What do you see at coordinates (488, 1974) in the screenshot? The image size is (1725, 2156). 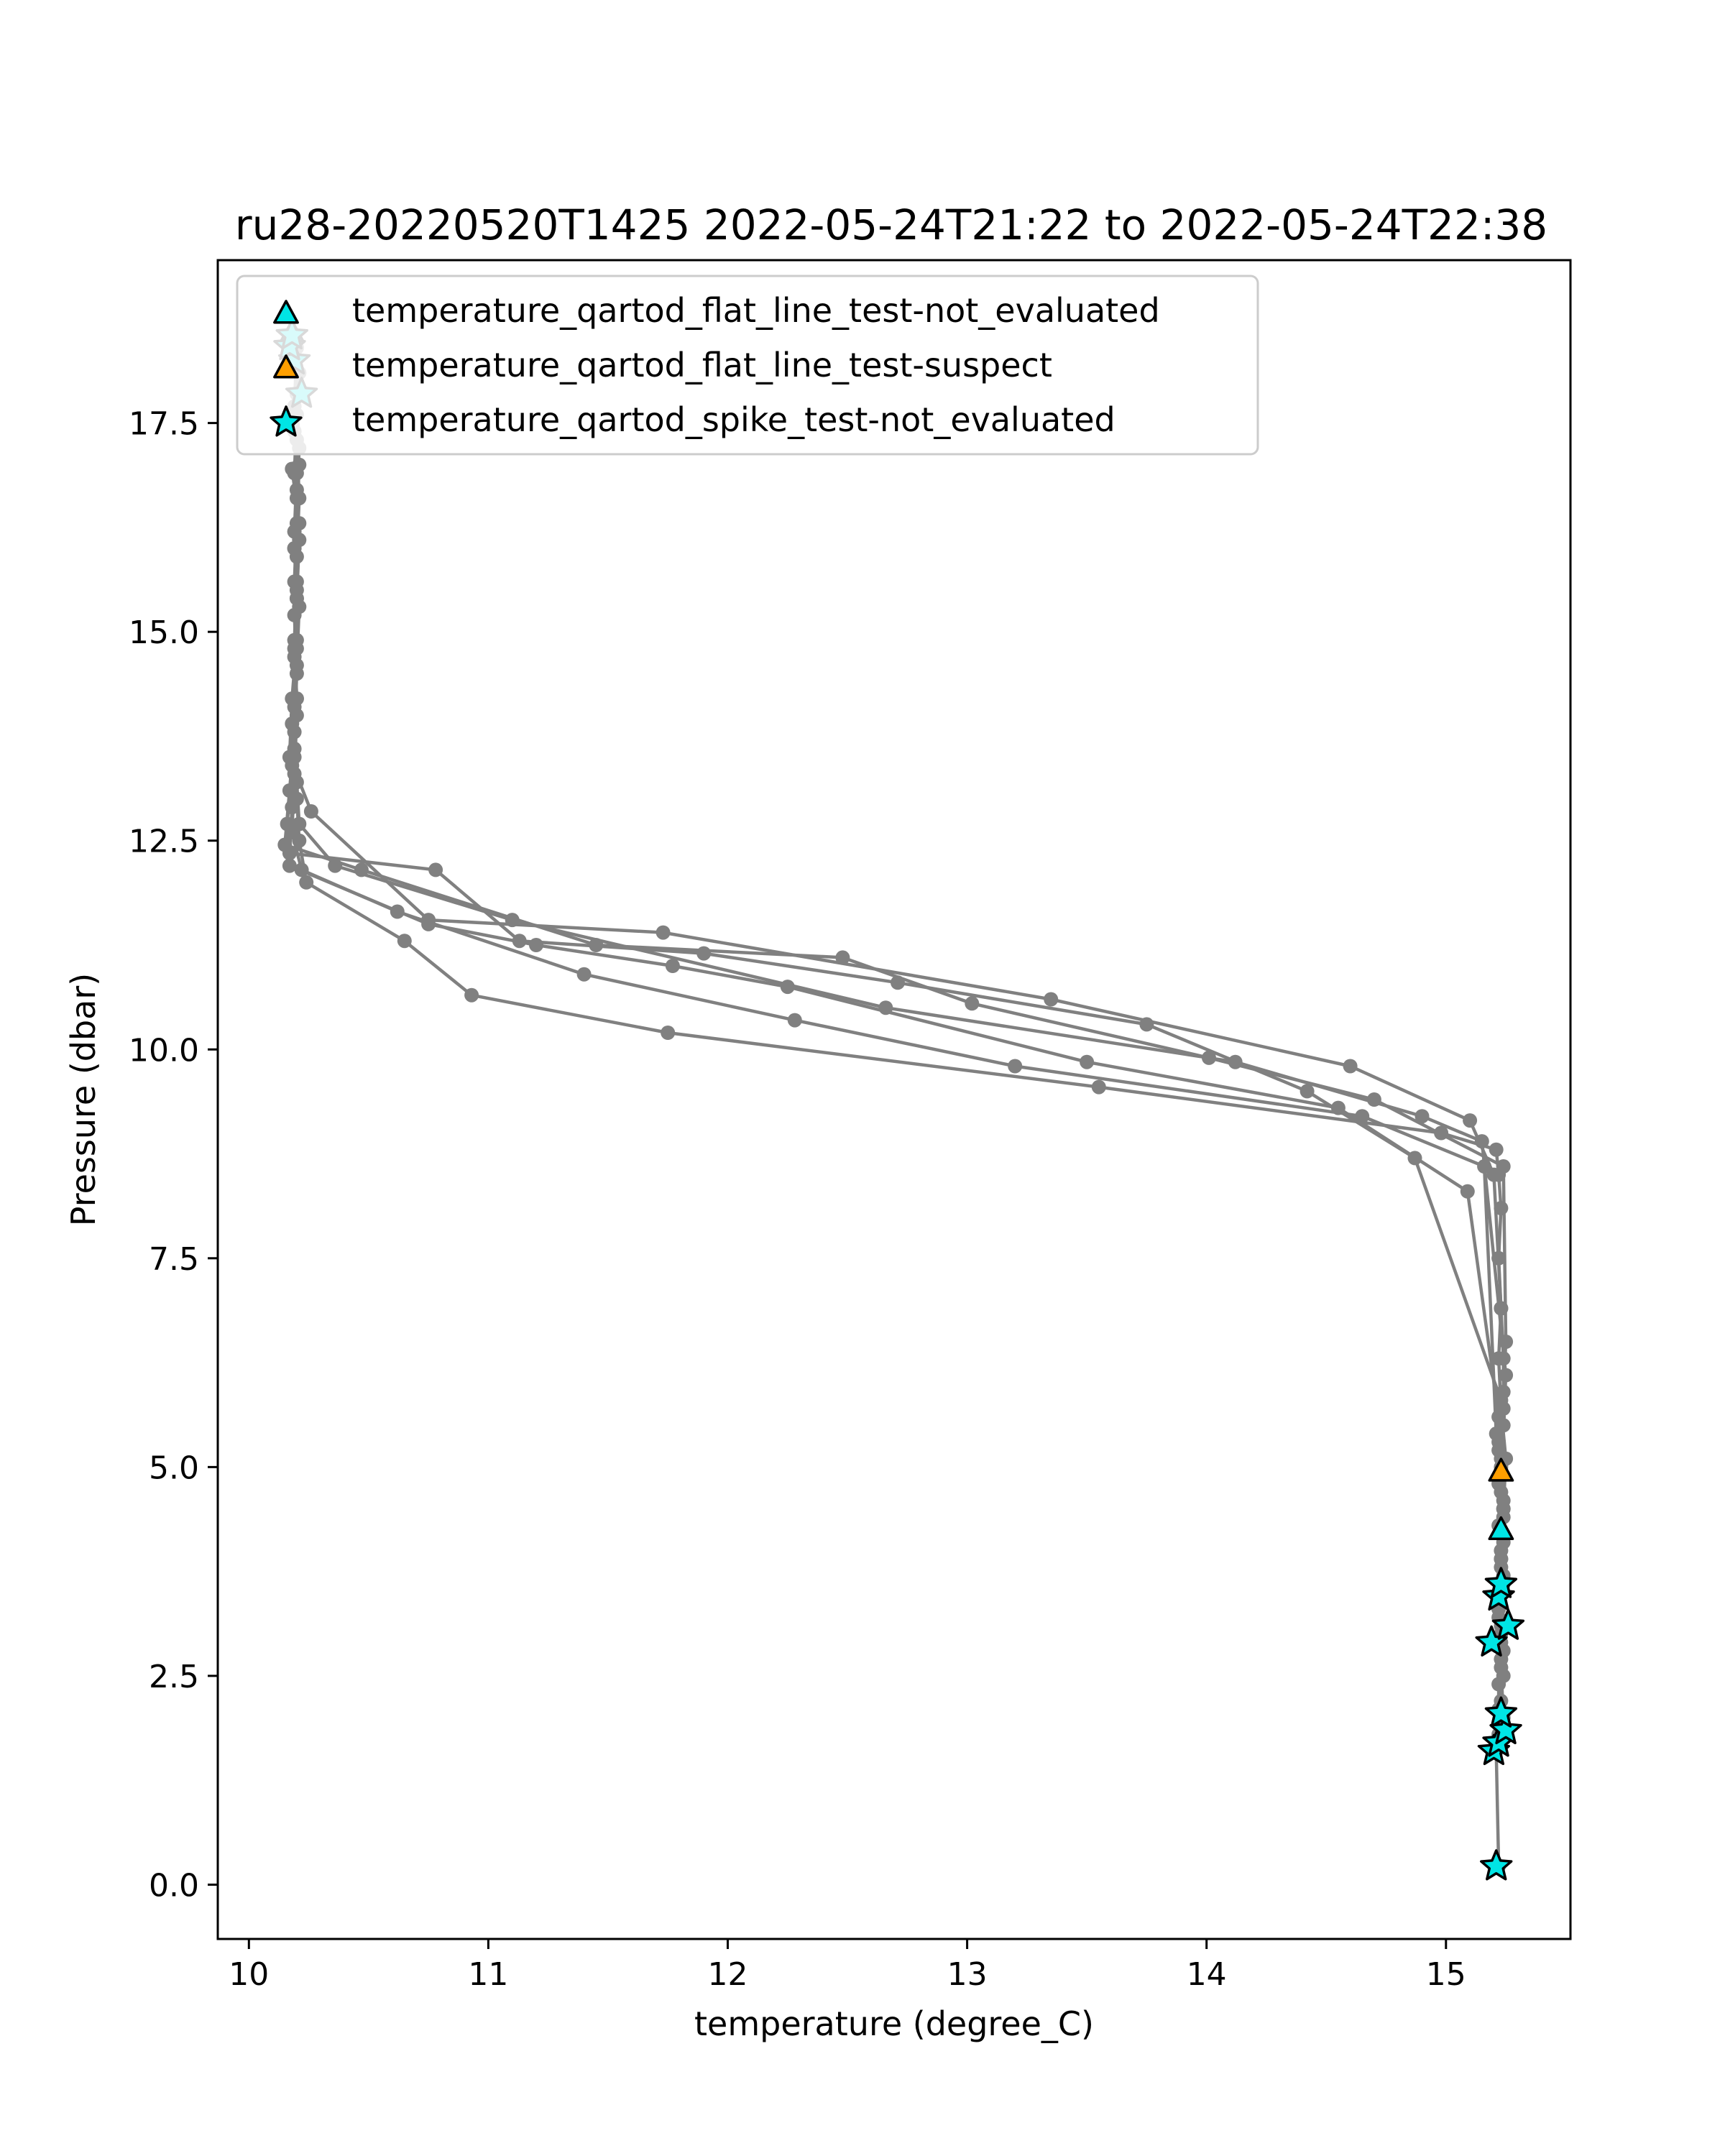 I see `x-tick-label: 11` at bounding box center [488, 1974].